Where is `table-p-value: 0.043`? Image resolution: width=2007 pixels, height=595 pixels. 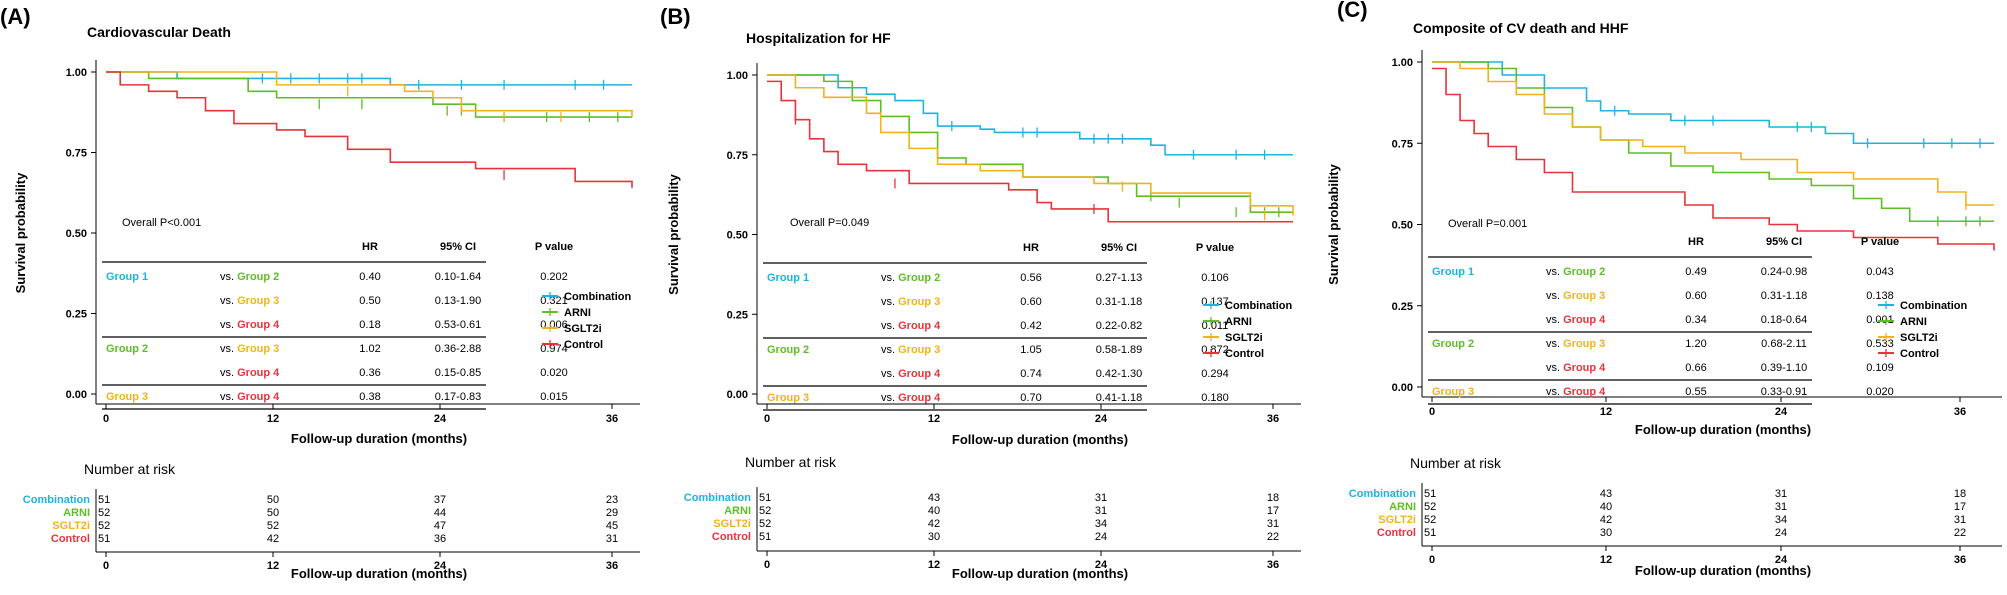 table-p-value: 0.043 is located at coordinates (1880, 272).